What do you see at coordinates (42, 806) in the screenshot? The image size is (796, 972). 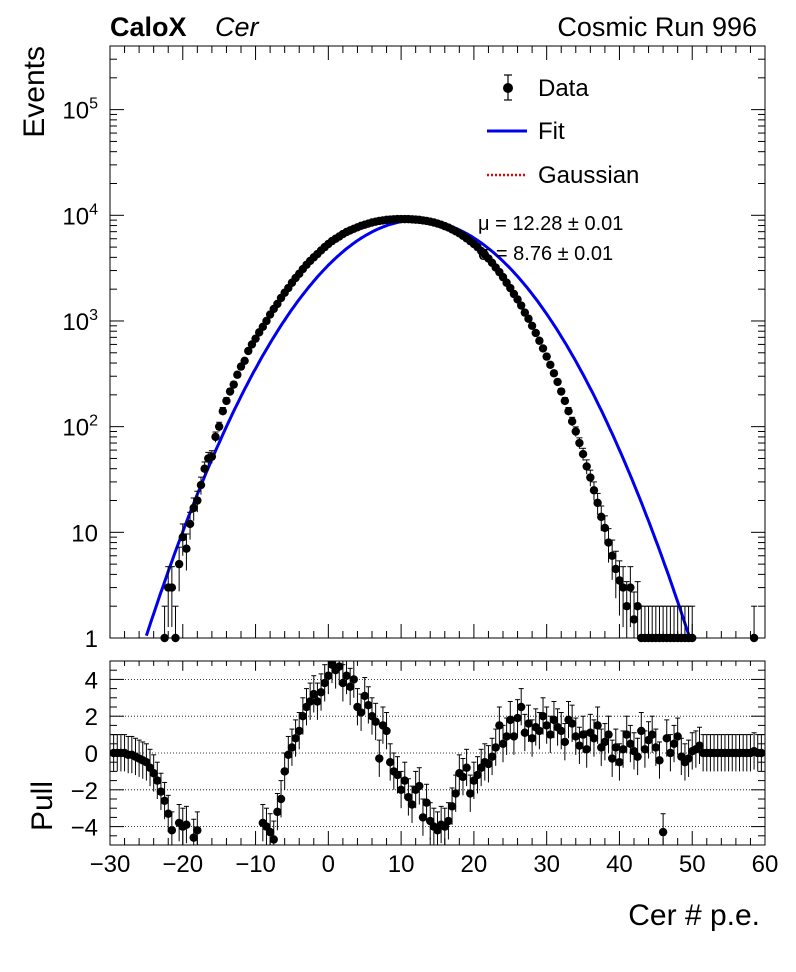 I see `pull-axis-label: Pull` at bounding box center [42, 806].